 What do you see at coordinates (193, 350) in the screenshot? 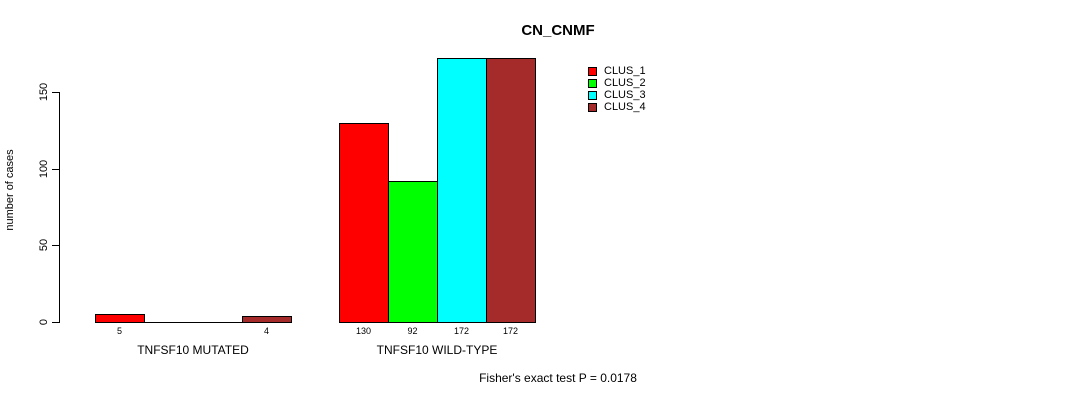
I see `group-label-mutated: TNFSF10 MUTATED` at bounding box center [193, 350].